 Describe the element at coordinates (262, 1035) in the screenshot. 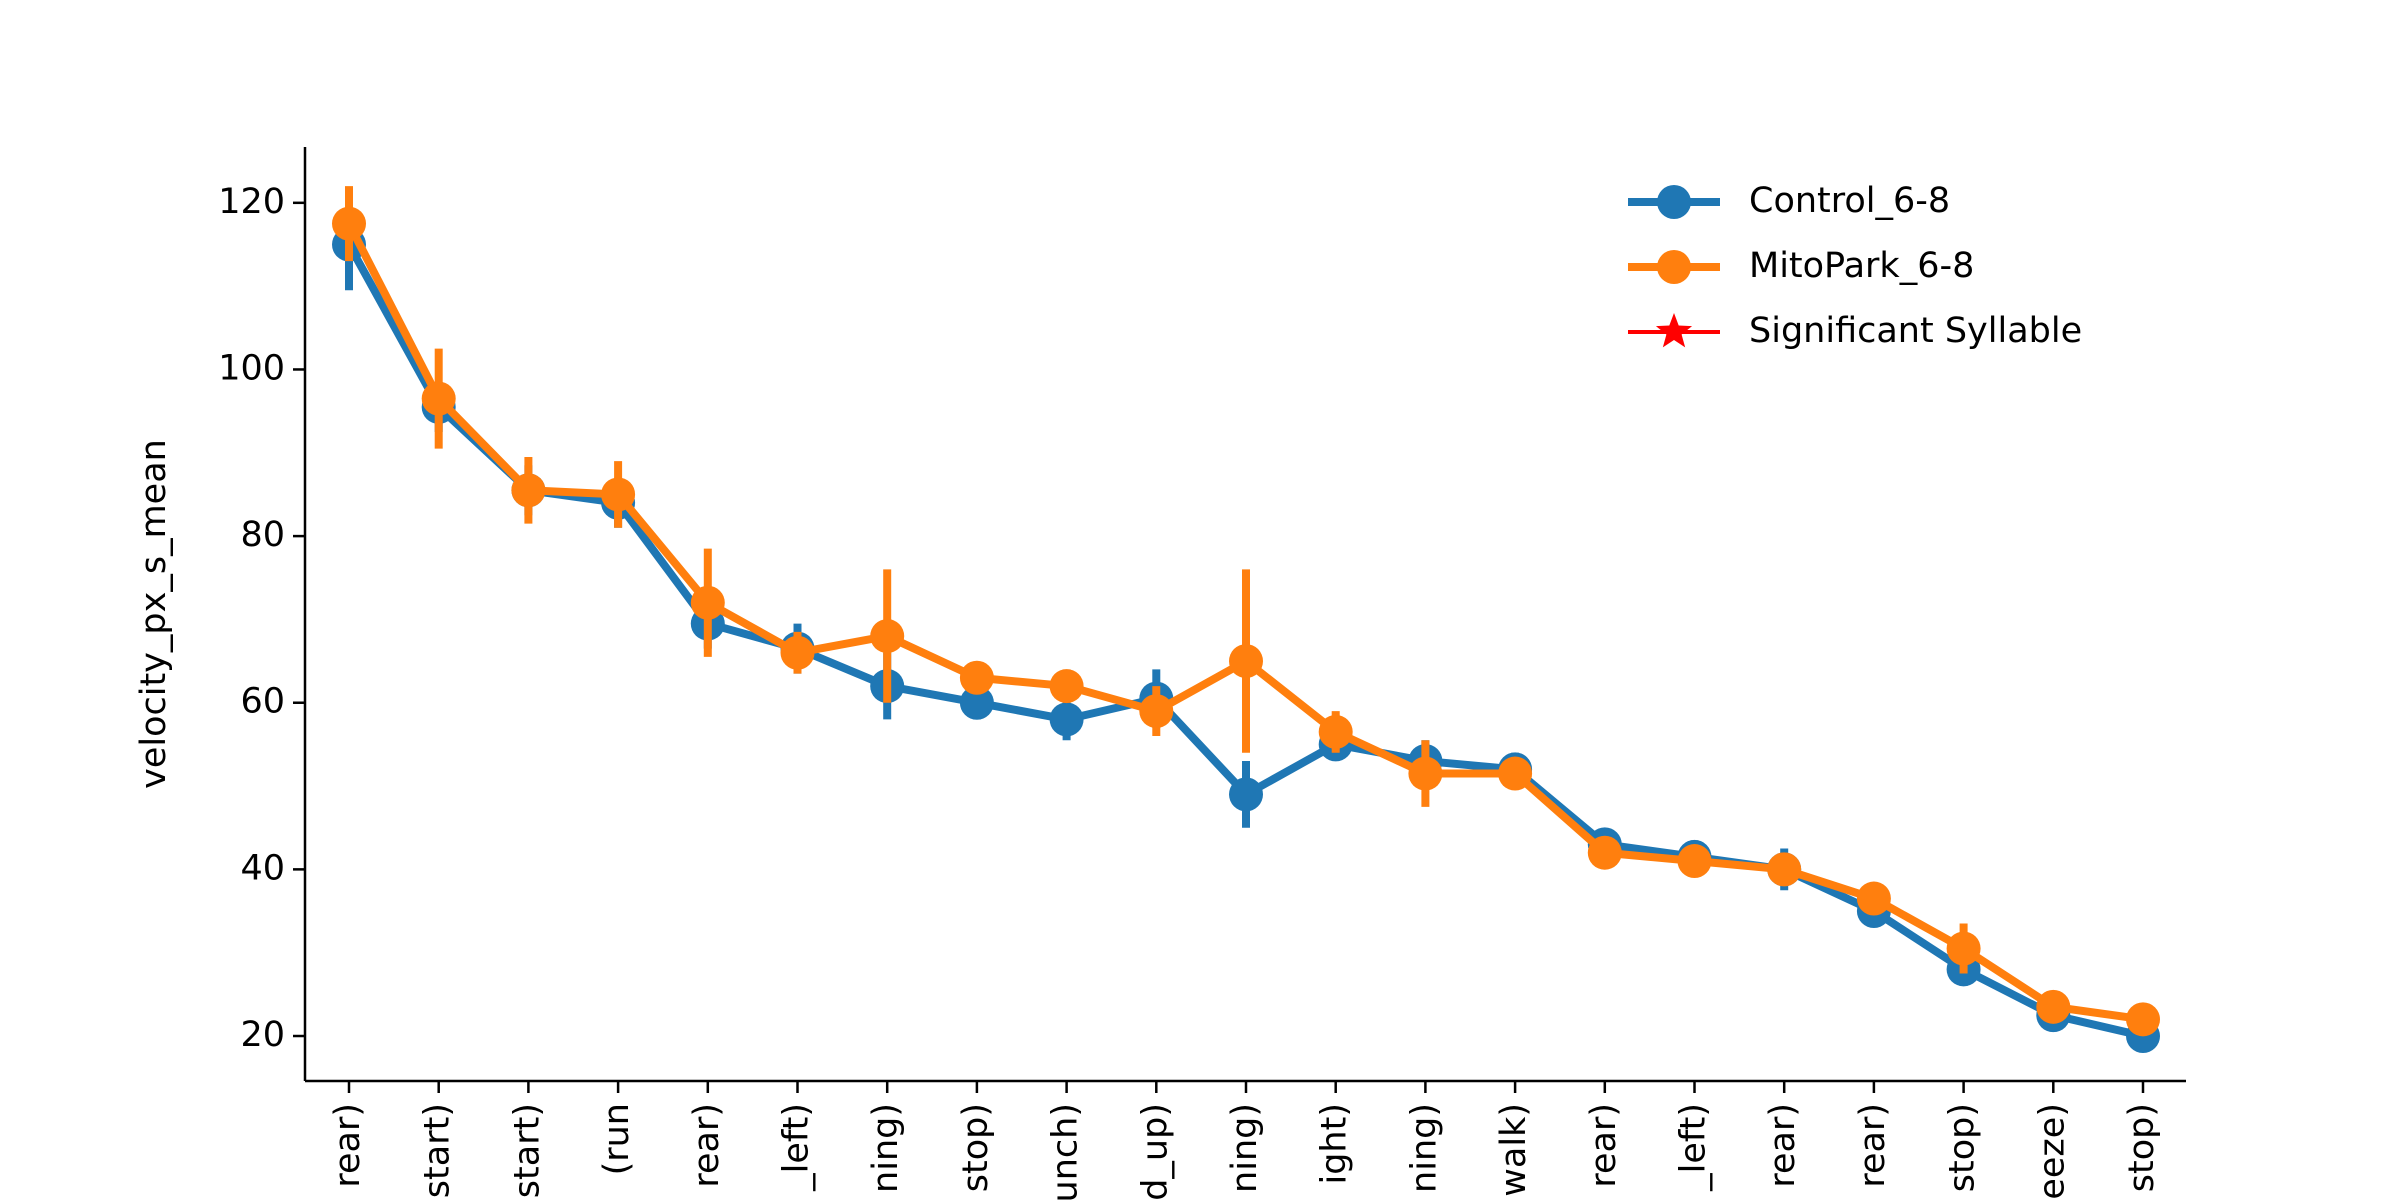

I see `y-tick-label: 20` at that location.